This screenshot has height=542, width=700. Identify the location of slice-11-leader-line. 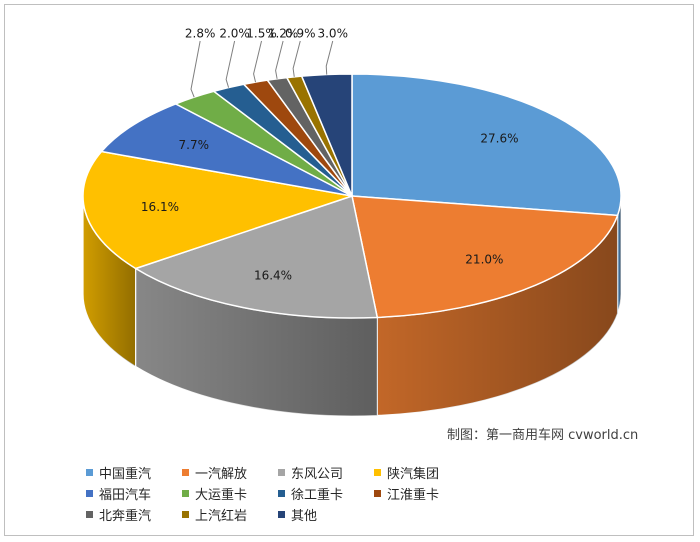
(329, 57).